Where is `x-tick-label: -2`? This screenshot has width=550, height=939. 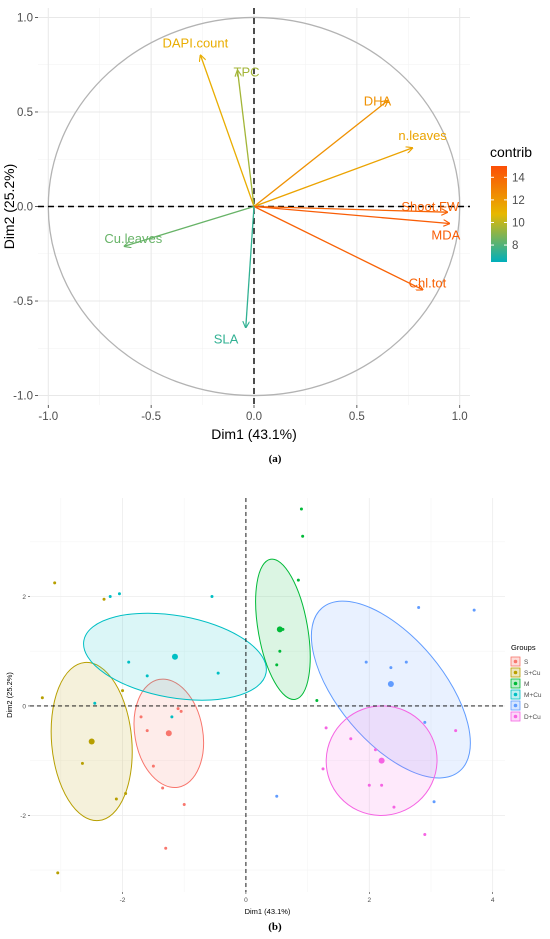
x-tick-label: -2 is located at coordinates (123, 900).